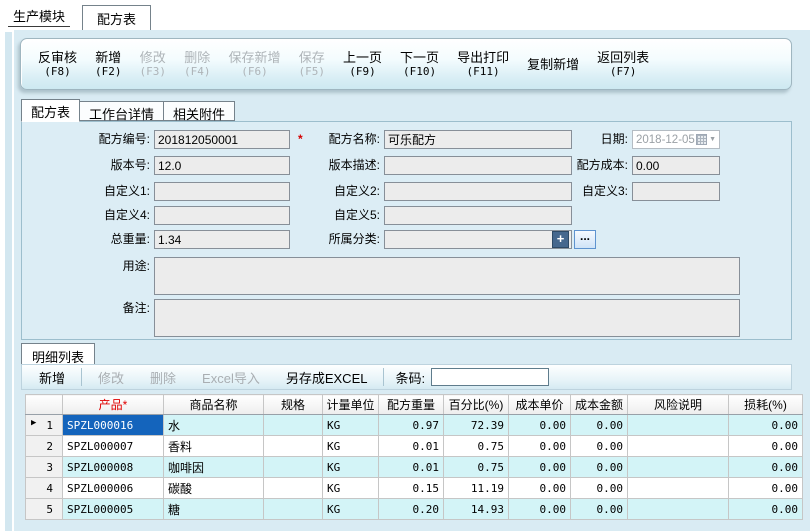  Describe the element at coordinates (113, 446) in the screenshot. I see `table-cell: SPZL000007` at that location.